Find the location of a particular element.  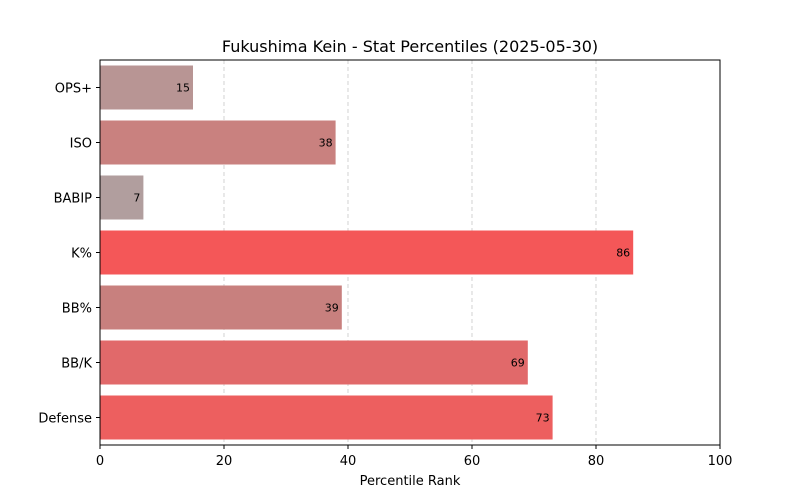

x-tick-label: 20 is located at coordinates (224, 461).